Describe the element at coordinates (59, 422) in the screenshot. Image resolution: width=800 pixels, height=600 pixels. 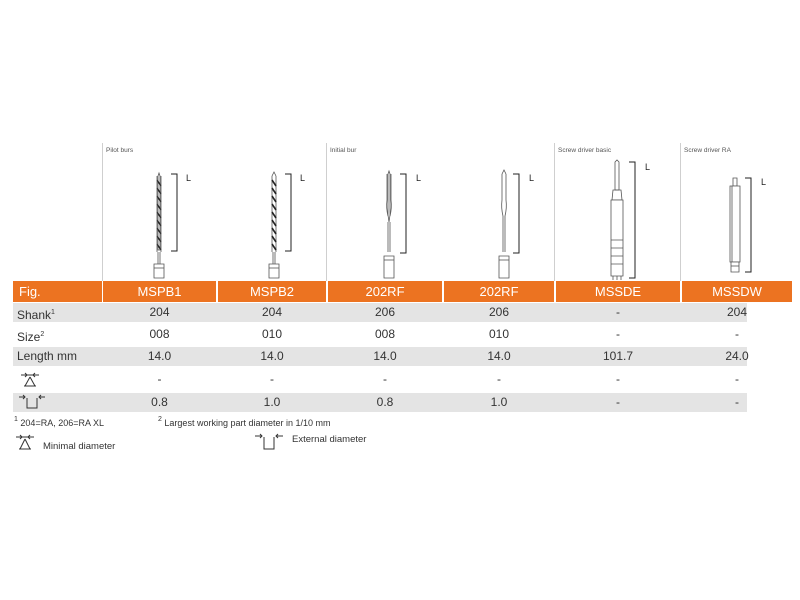
I see `footnote-1: 1 204=RA, 206=RA XL` at that location.